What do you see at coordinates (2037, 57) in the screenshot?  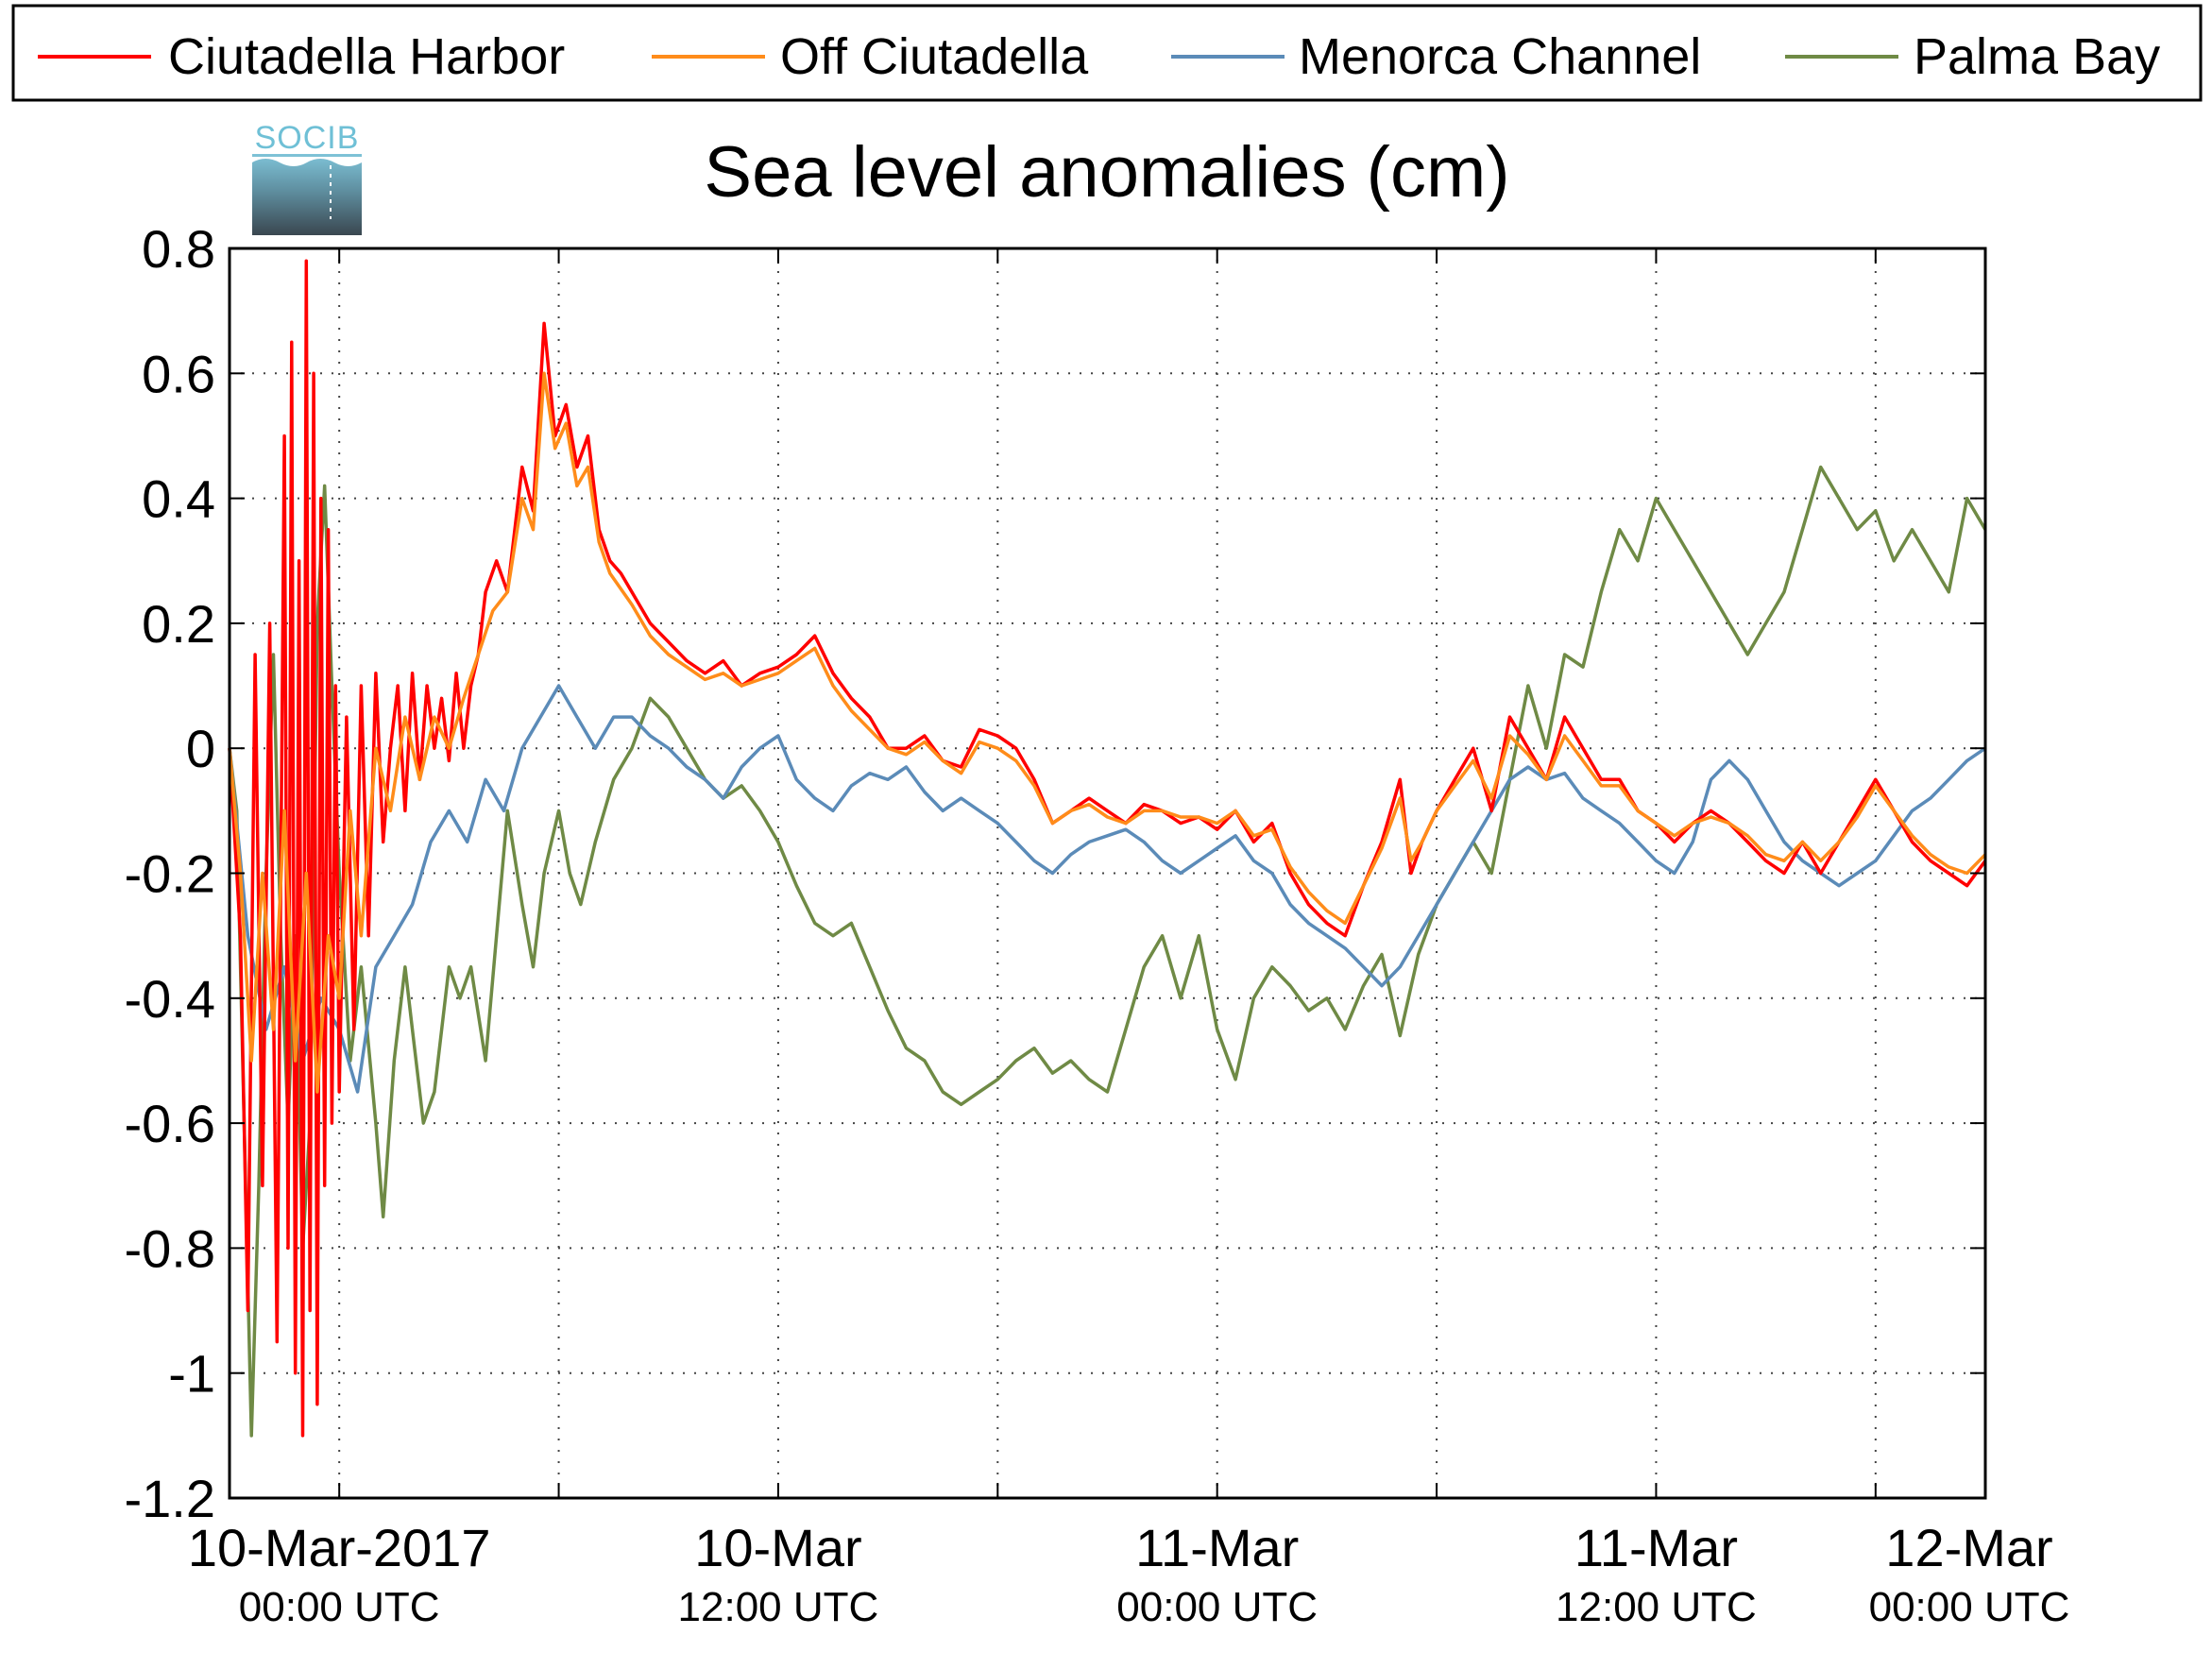 I see `legend-label-palma-bay: Palma Bay` at bounding box center [2037, 57].